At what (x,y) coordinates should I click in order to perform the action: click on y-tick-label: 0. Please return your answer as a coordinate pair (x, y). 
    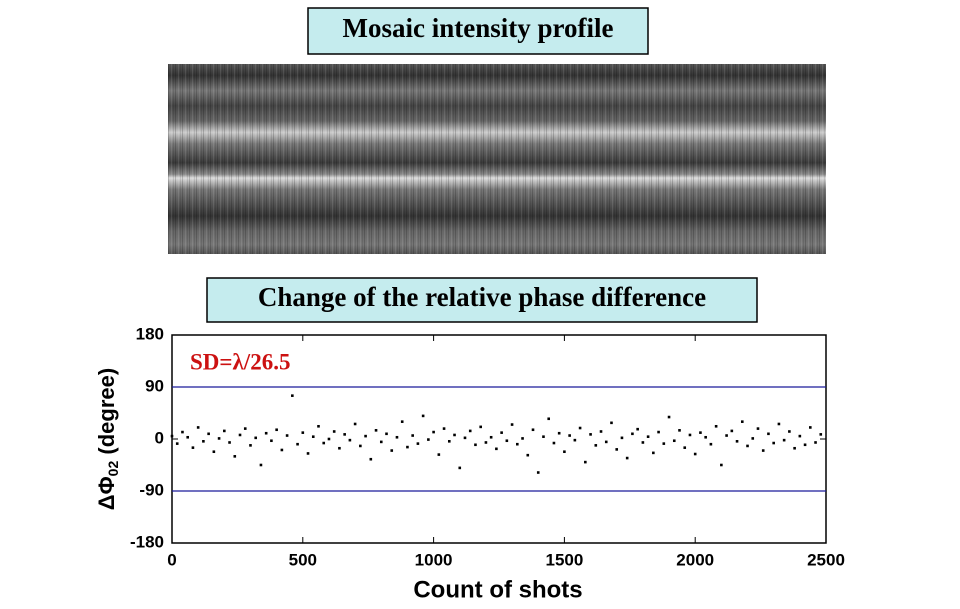
    Looking at the image, I should click on (159, 437).